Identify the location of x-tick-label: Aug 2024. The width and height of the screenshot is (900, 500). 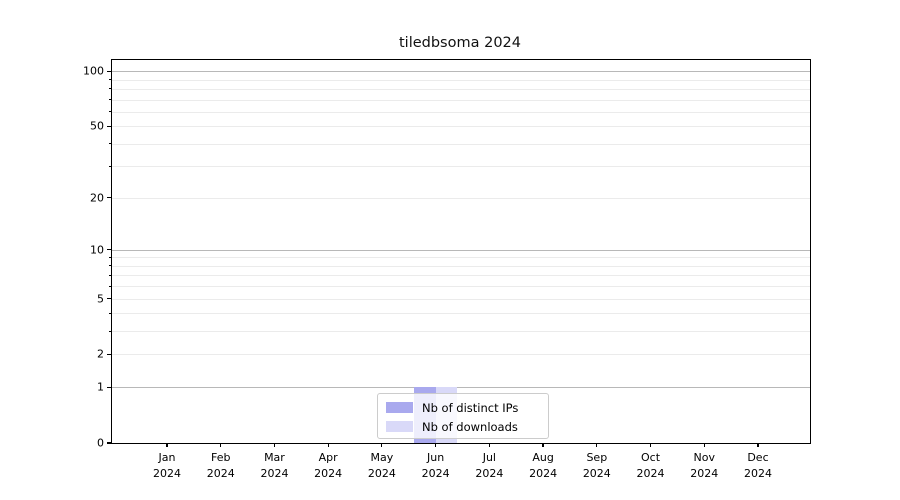
(543, 465).